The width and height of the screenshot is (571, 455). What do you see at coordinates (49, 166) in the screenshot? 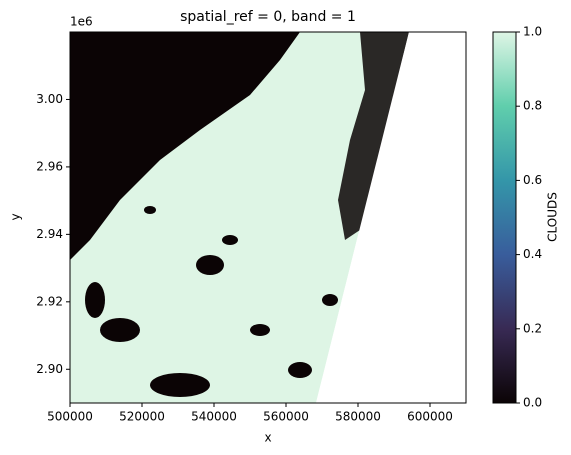
I see `y-tick-label: 2.96` at bounding box center [49, 166].